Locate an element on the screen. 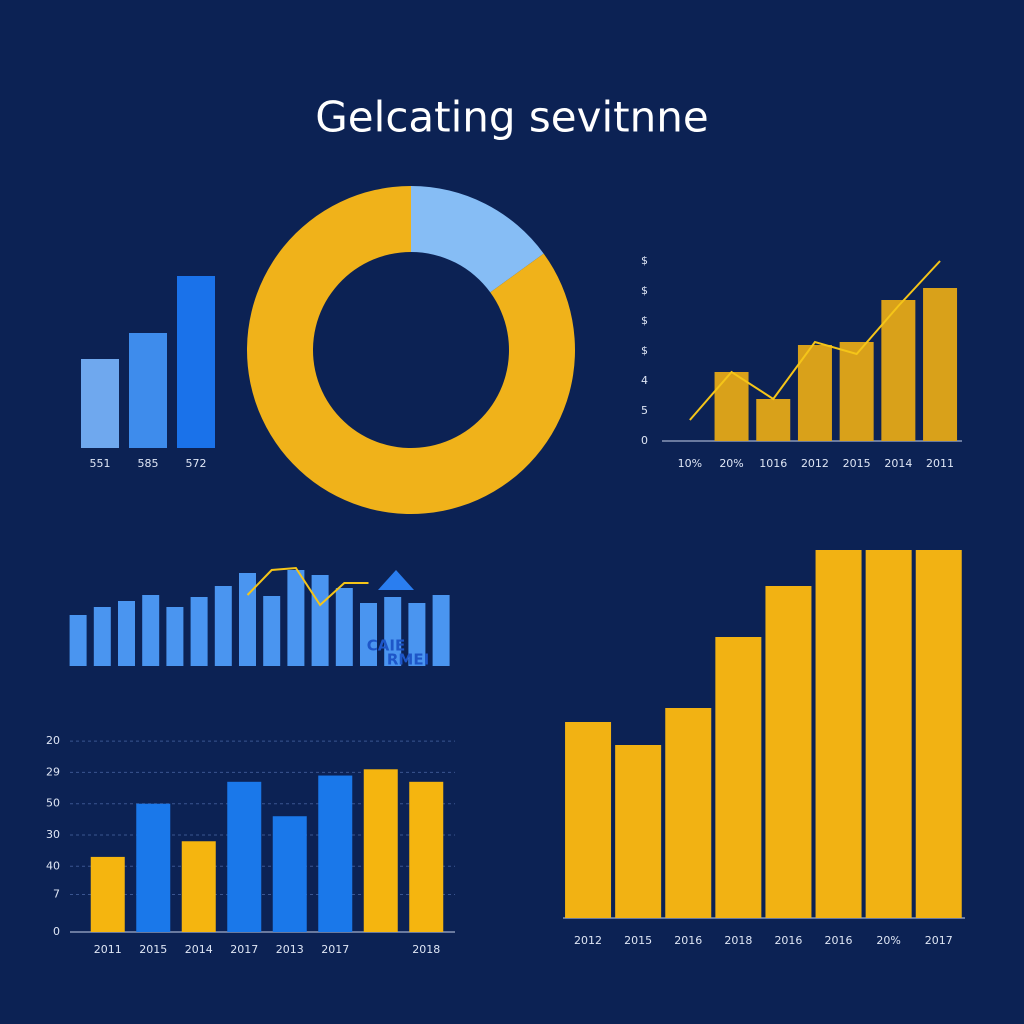 The width and height of the screenshot is (1024, 1024). x-tick-label: 1016 is located at coordinates (773, 463).